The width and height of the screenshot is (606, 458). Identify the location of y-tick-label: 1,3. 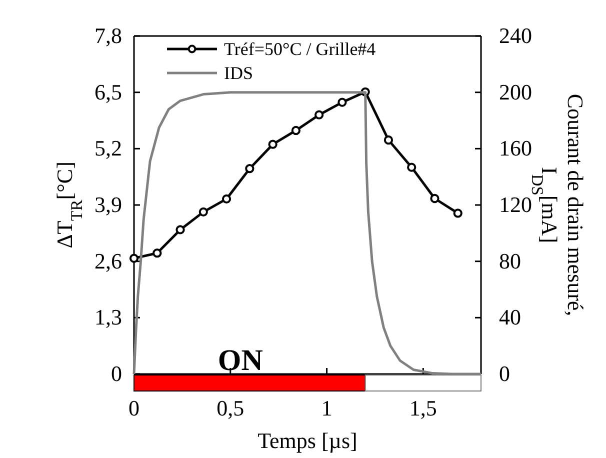
(108, 317).